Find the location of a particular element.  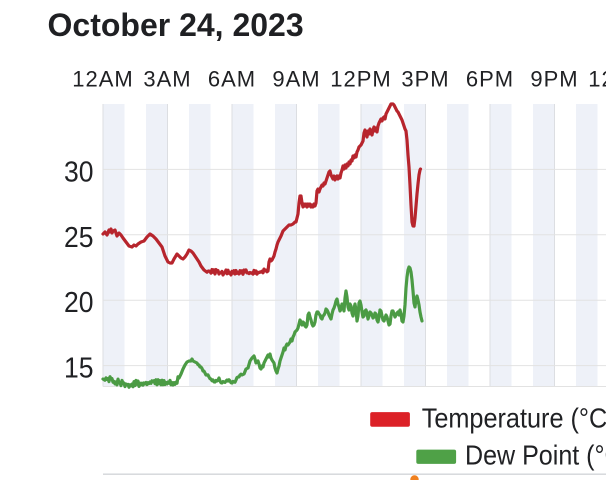

svg-text: 30 is located at coordinates (79, 172).